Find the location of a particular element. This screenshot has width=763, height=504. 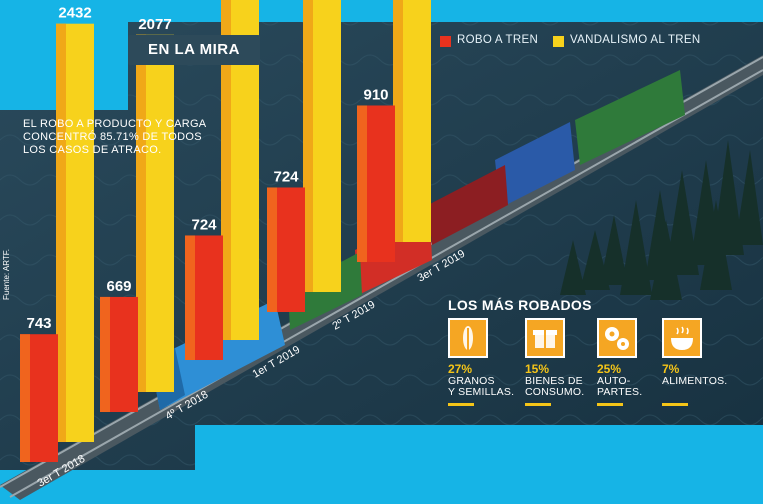

category-label: BIENES DE CONSUMO. is located at coordinates (554, 387).